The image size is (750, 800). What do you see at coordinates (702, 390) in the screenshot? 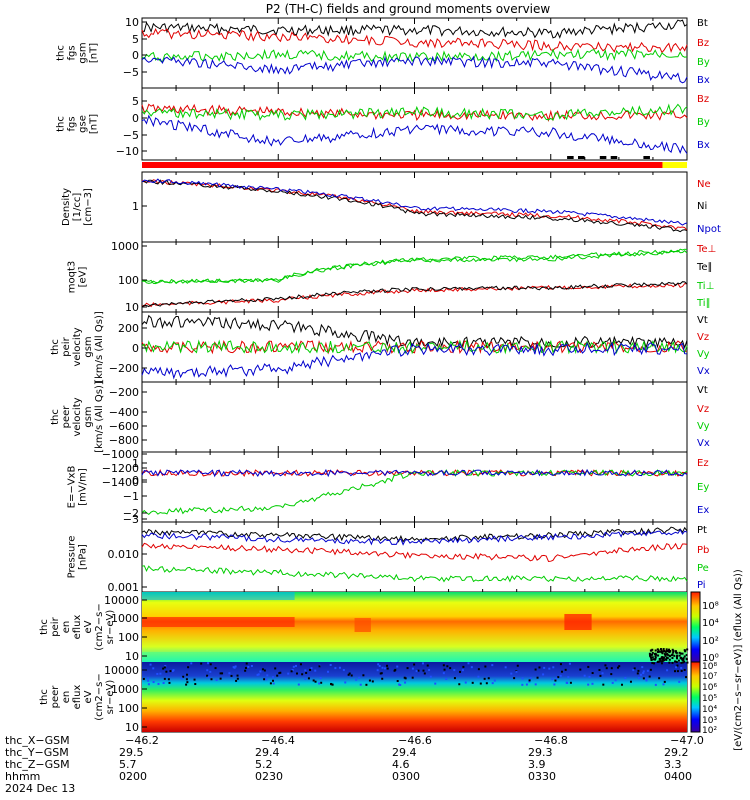
I see `legend-entry: Vt` at bounding box center [702, 390].